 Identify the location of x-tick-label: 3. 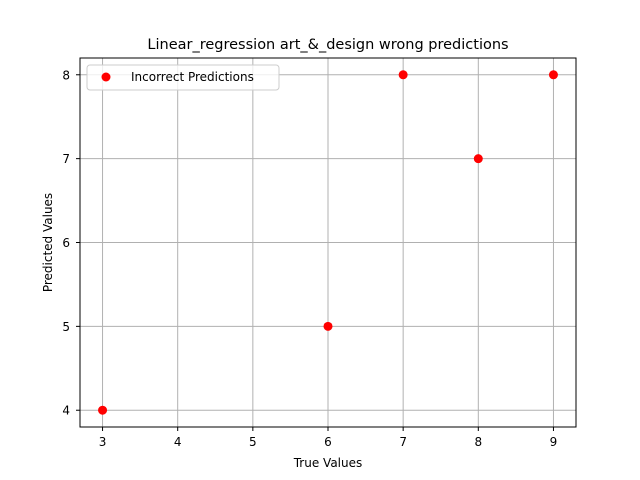
(103, 442).